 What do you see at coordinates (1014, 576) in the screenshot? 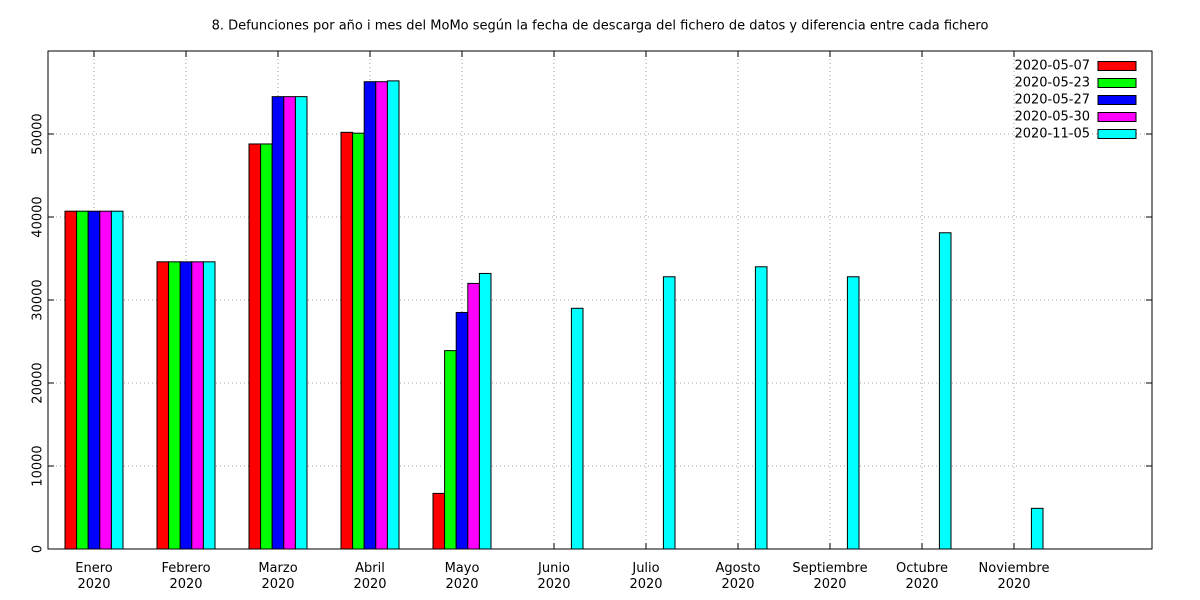
I see `x-tick-label: Noviembre 2020` at bounding box center [1014, 576].